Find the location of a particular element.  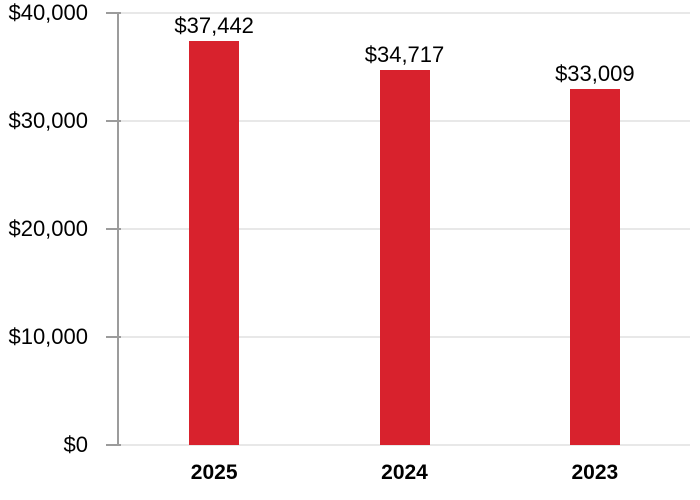

y-axis-label: $20,000 is located at coordinates (48, 228).